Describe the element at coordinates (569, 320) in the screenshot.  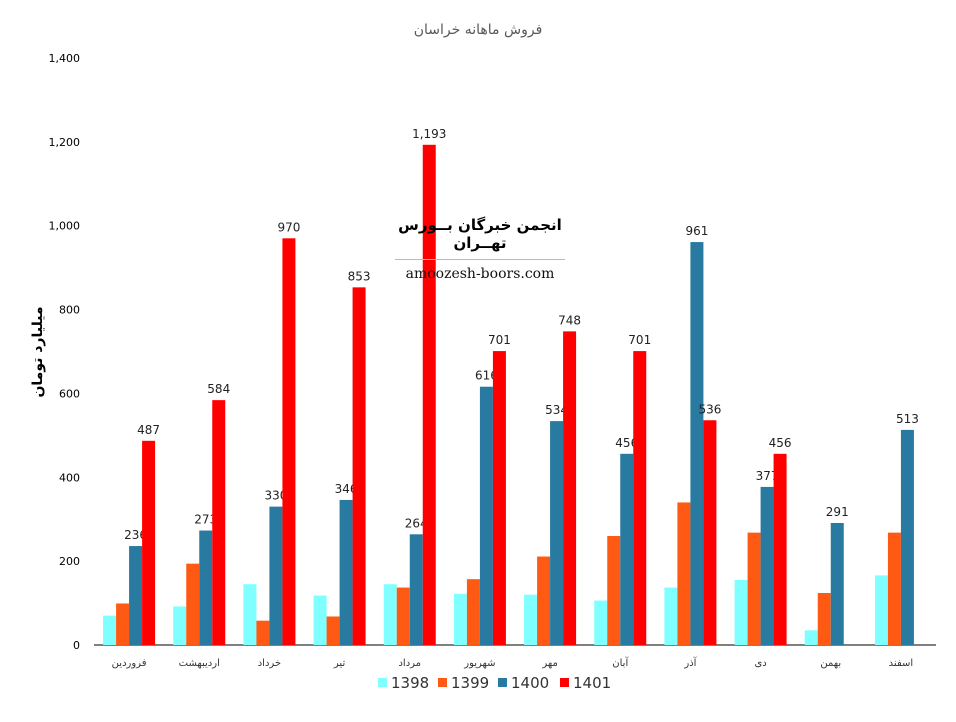
I see `data-label-1401: 748` at that location.